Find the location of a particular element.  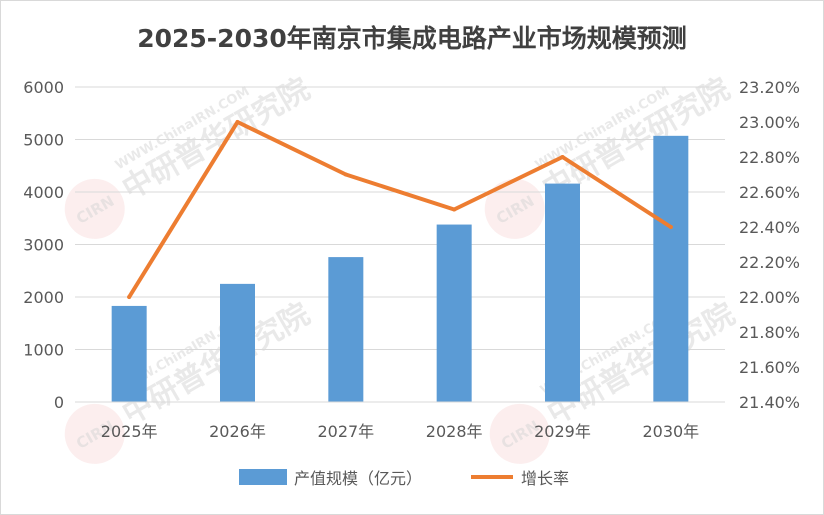

x-tick-label: 2030年 is located at coordinates (670, 431).